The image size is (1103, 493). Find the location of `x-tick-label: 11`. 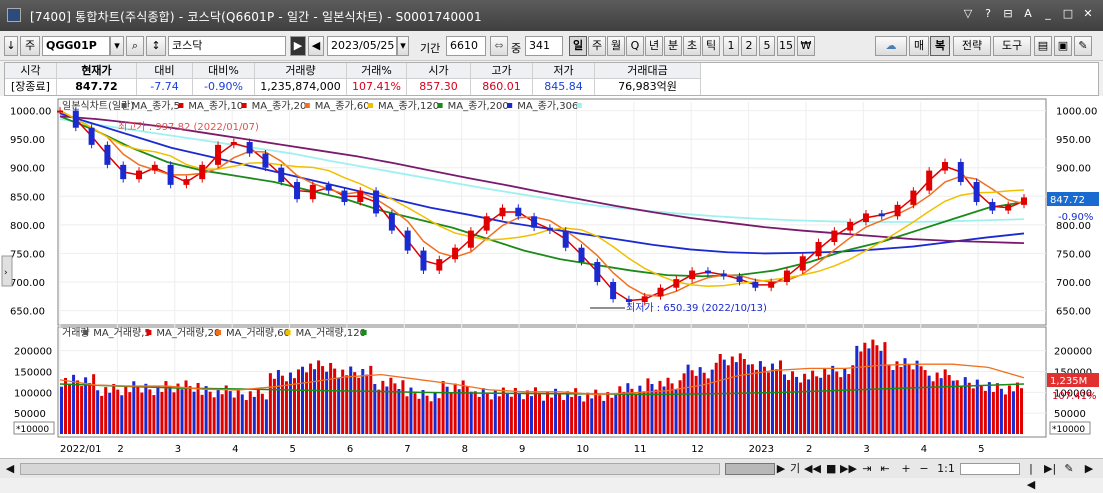

x-tick-label: 11 is located at coordinates (640, 449).